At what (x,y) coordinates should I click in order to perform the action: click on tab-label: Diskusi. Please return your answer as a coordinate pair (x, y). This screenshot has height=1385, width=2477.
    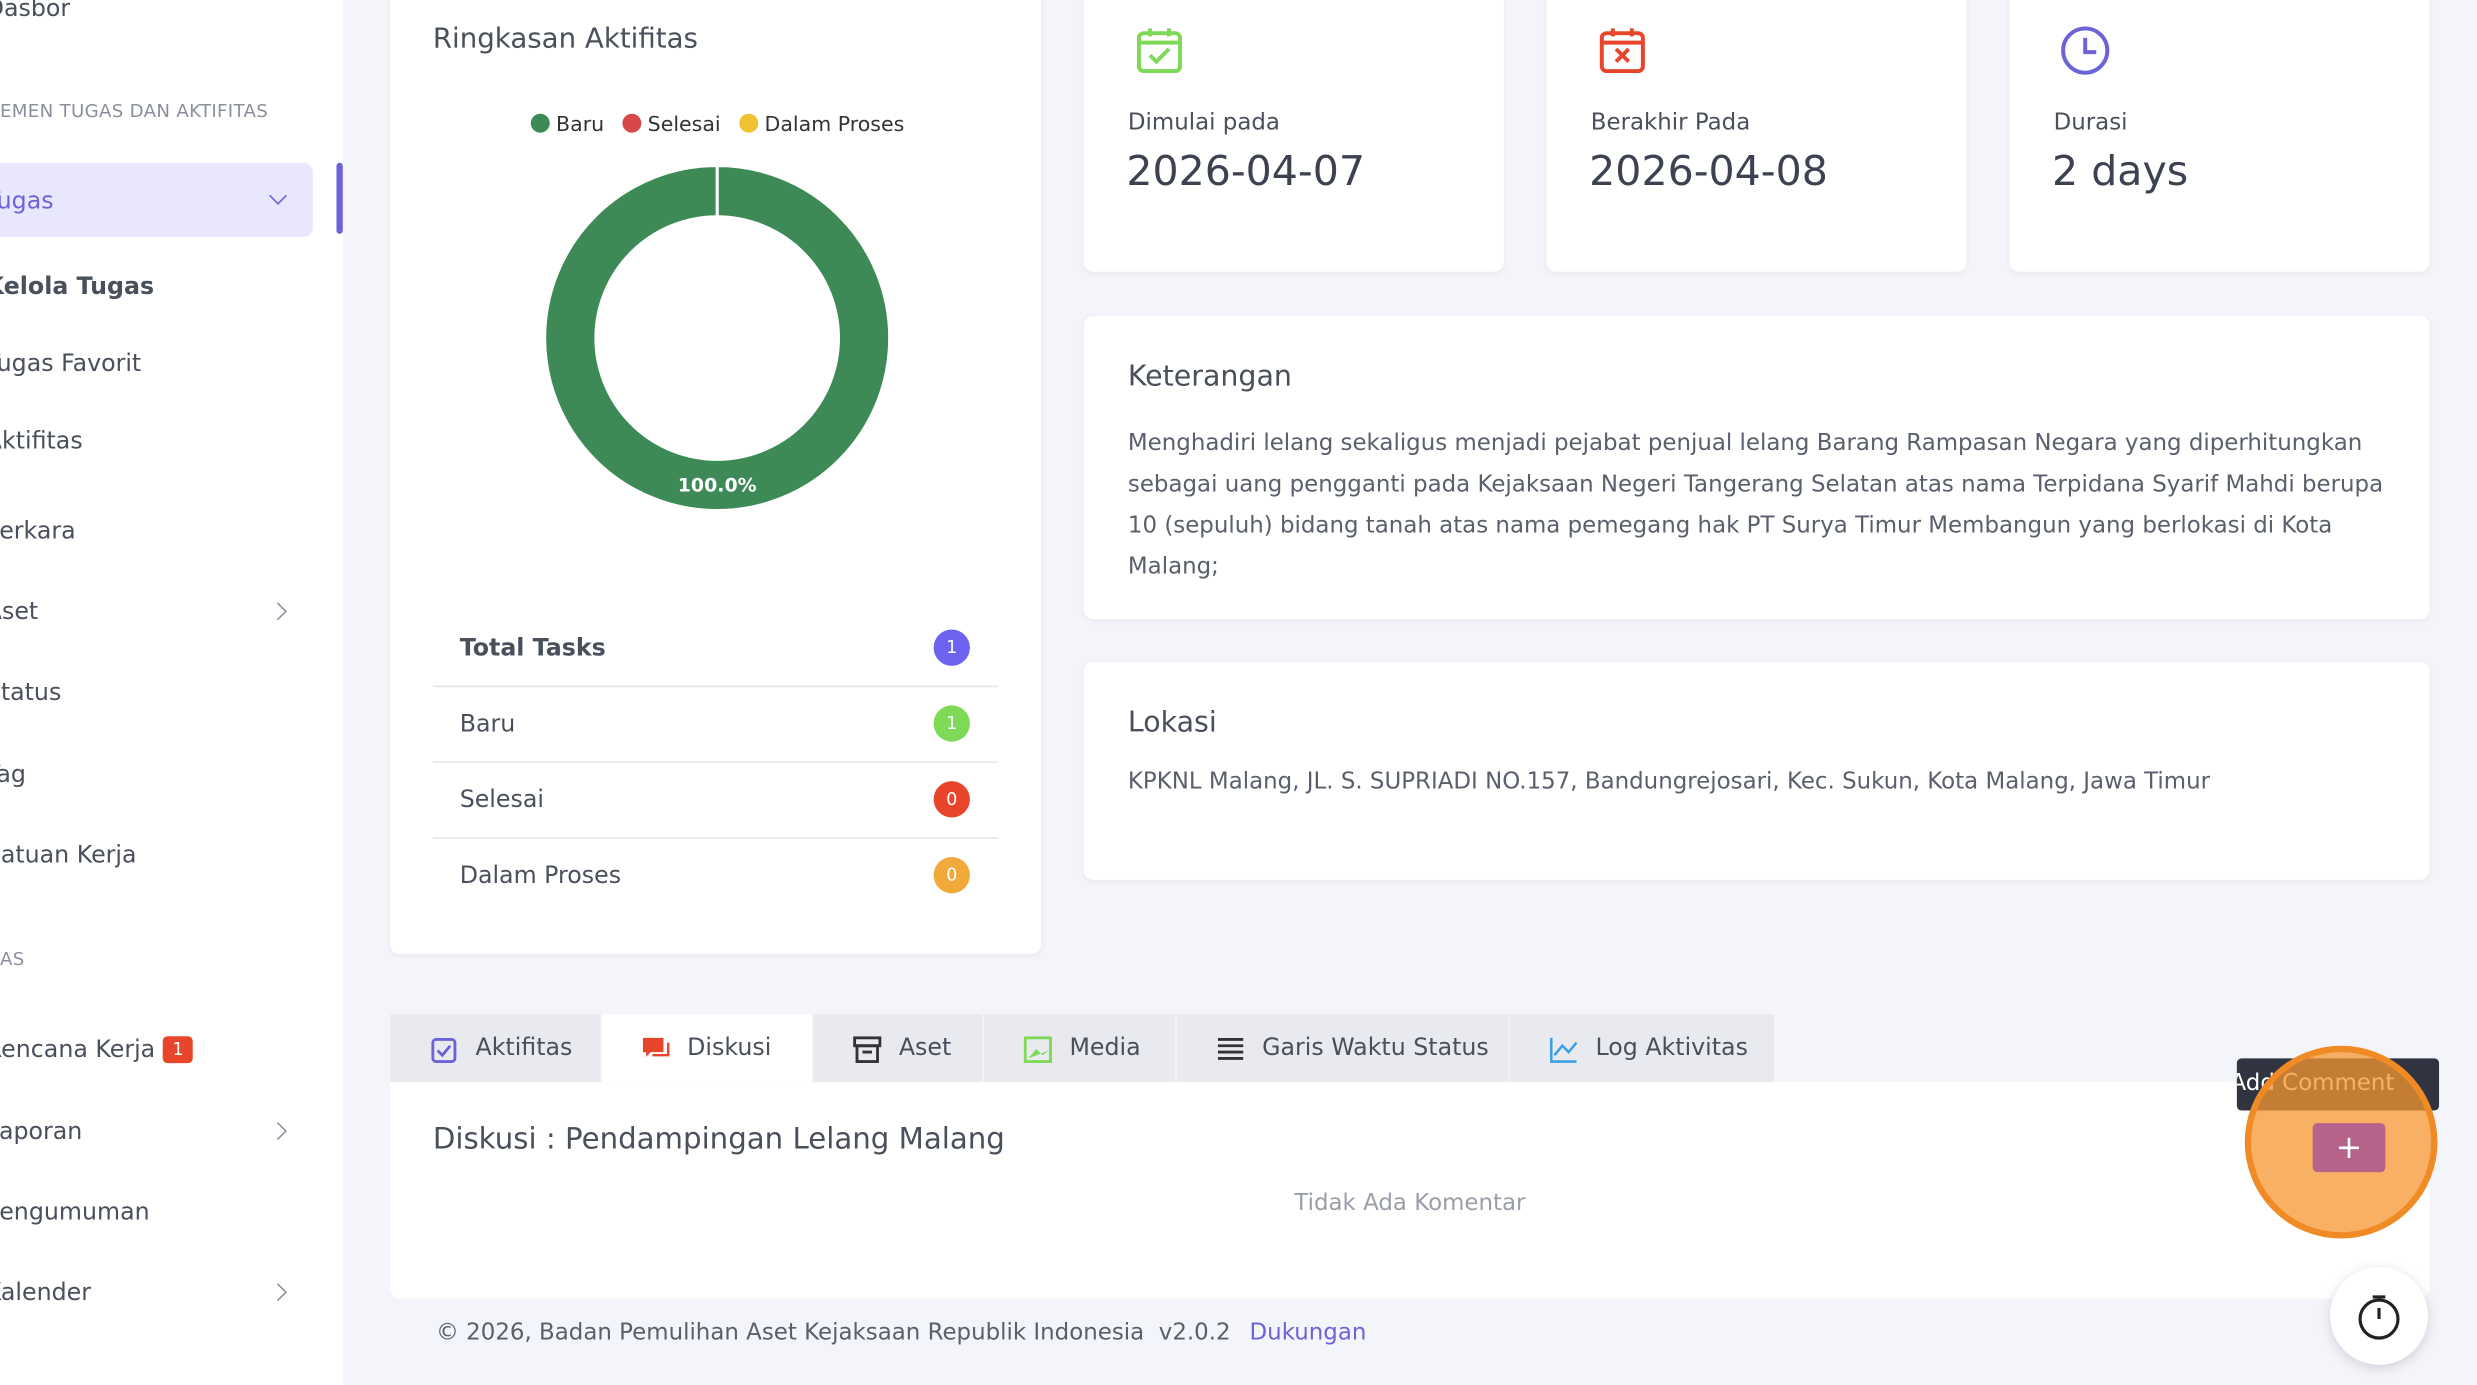
    Looking at the image, I should click on (729, 1047).